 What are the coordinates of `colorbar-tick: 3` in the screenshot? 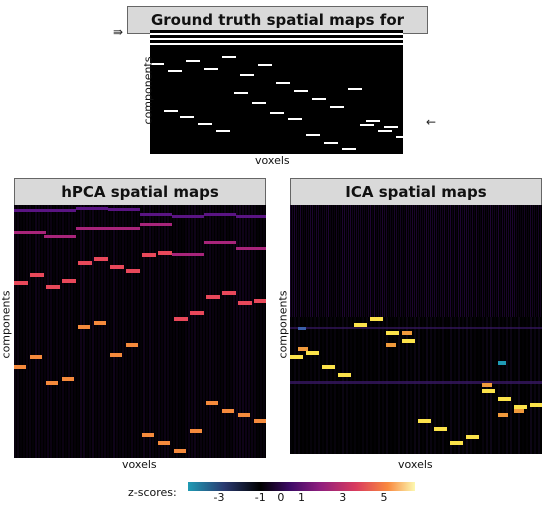 It's located at (343, 497).